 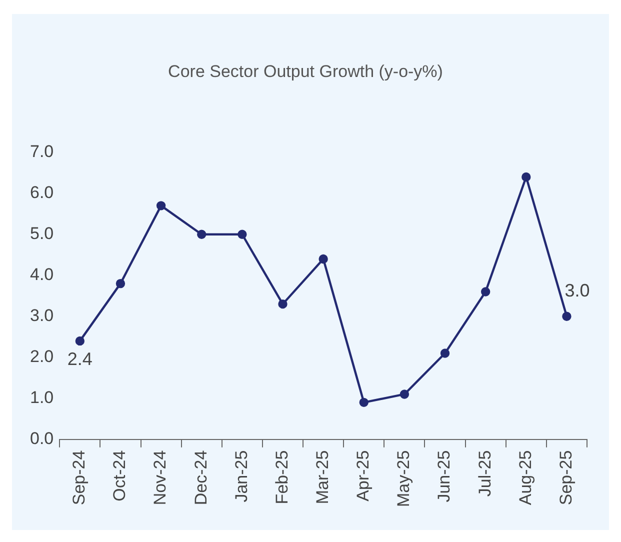 I want to click on x-tick-label: Nov-24, so click(x=160, y=478).